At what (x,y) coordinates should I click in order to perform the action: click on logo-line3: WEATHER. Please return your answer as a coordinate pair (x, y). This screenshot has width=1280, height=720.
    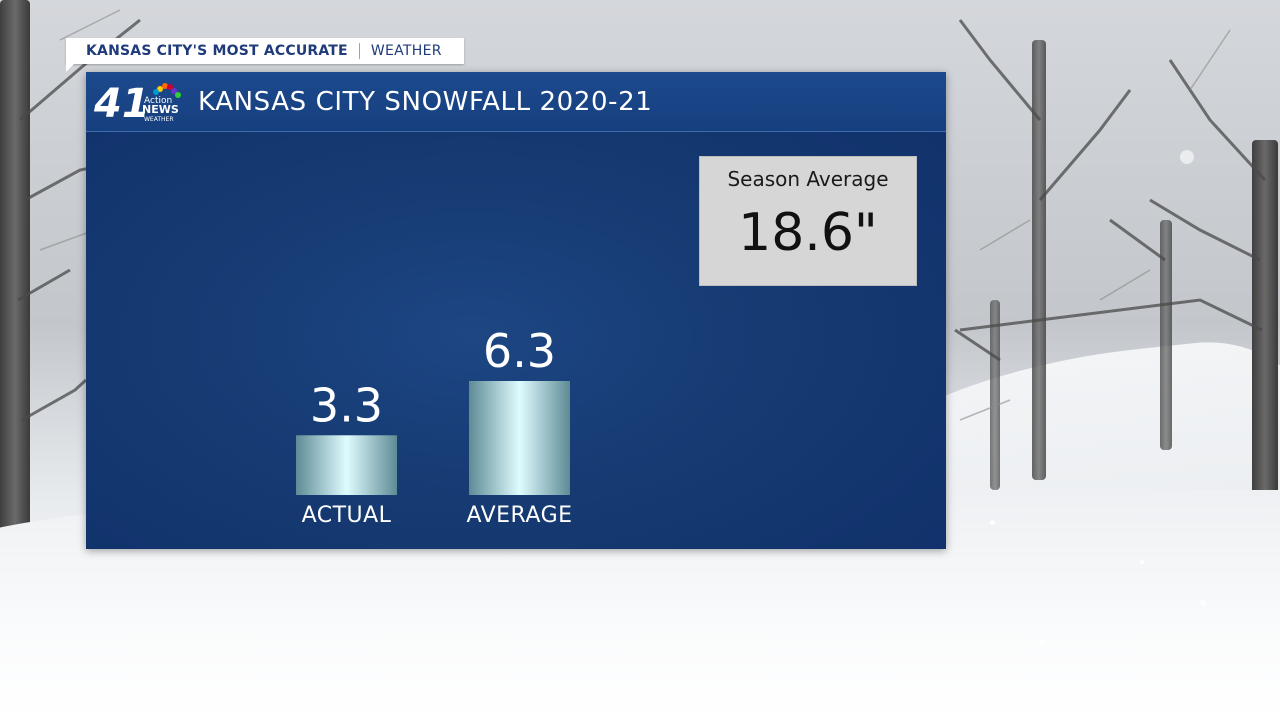
    Looking at the image, I should click on (159, 119).